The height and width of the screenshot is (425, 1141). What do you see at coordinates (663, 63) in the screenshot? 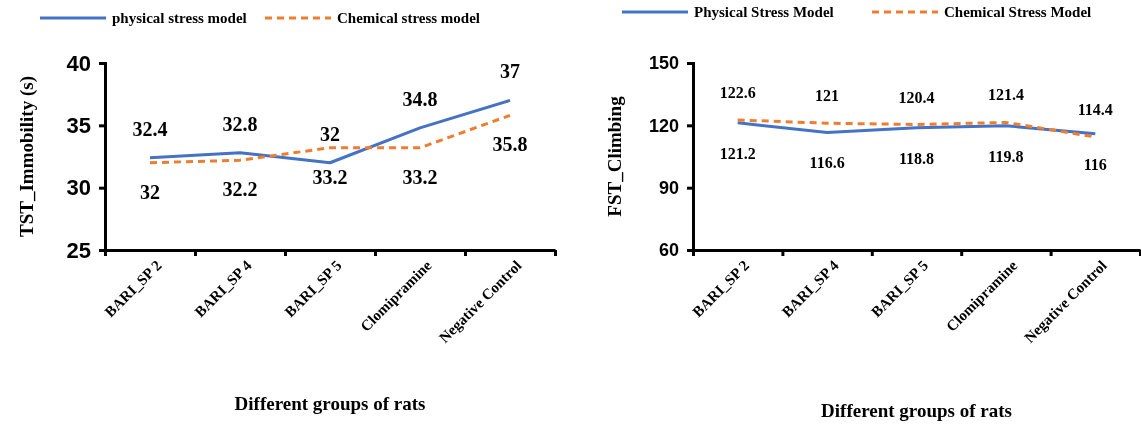
I see `y-tick-label: 150` at bounding box center [663, 63].